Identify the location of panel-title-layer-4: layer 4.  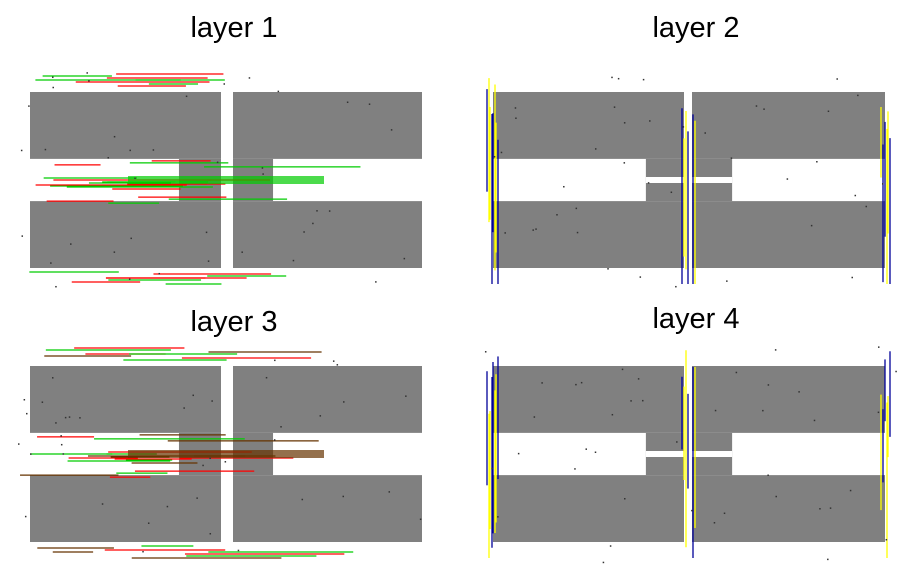
(696, 319).